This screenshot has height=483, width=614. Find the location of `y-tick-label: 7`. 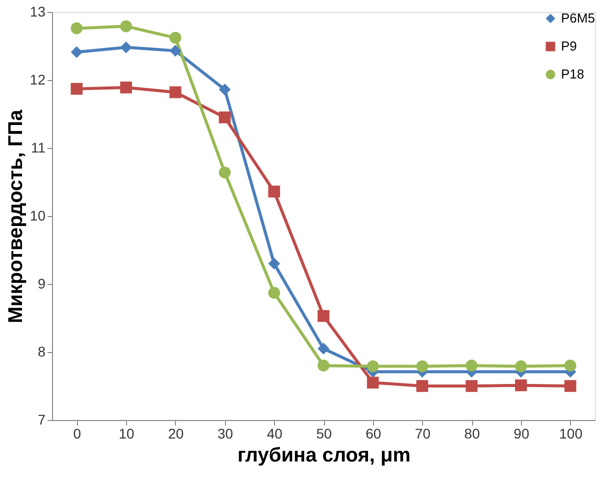

y-tick-label: 7 is located at coordinates (42, 420).